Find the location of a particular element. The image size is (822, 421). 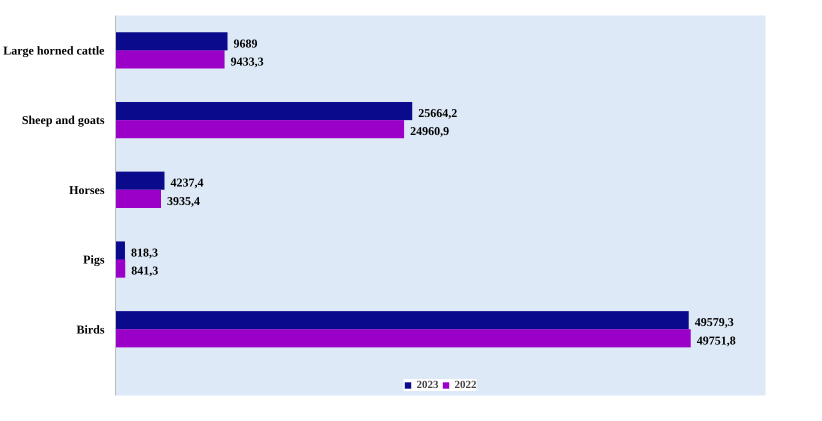

legend-label: 2023 is located at coordinates (427, 385).